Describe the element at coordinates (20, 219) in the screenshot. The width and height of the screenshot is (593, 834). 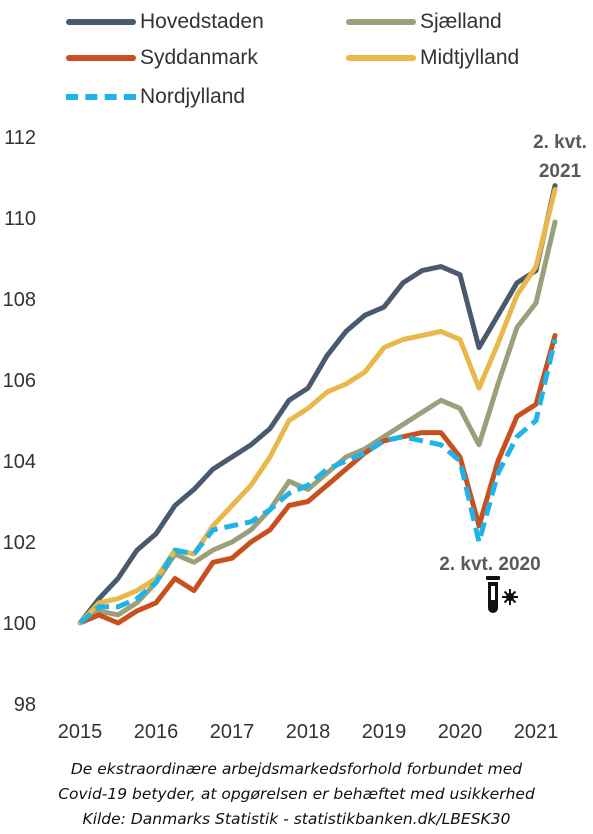
I see `y-tick-label: 110` at that location.